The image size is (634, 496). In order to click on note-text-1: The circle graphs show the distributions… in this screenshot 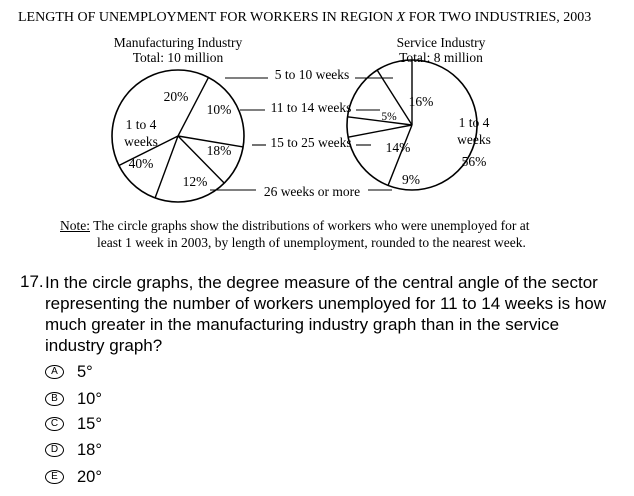, I will do `click(310, 225)`.